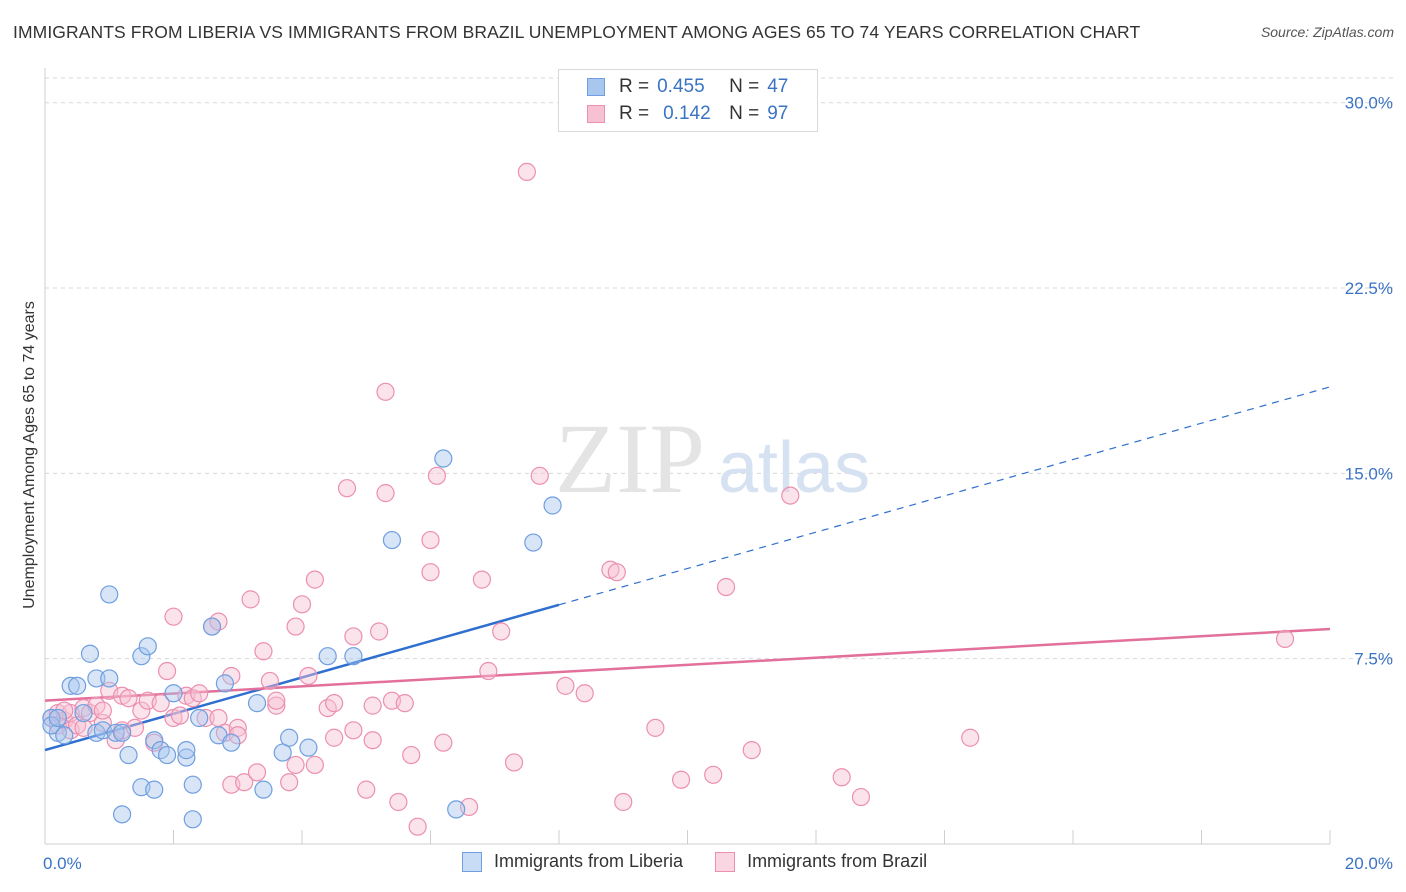  What do you see at coordinates (687, 87) in the screenshot?
I see `legend-row-liberia: R = 0.455 N = 47` at bounding box center [687, 87].